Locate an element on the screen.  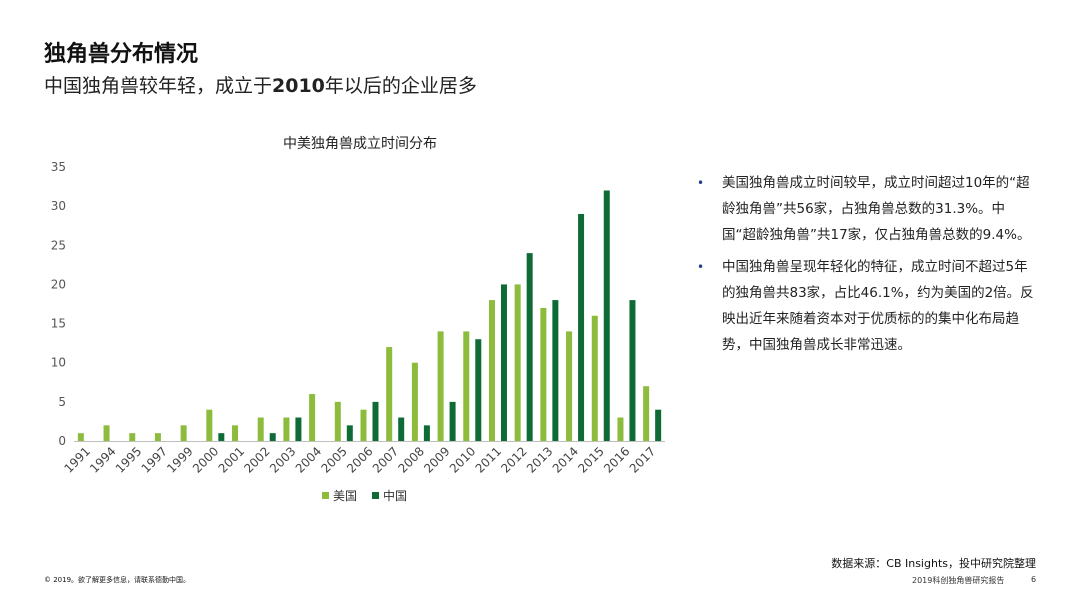
y-tick-label: 10 is located at coordinates (58, 363).